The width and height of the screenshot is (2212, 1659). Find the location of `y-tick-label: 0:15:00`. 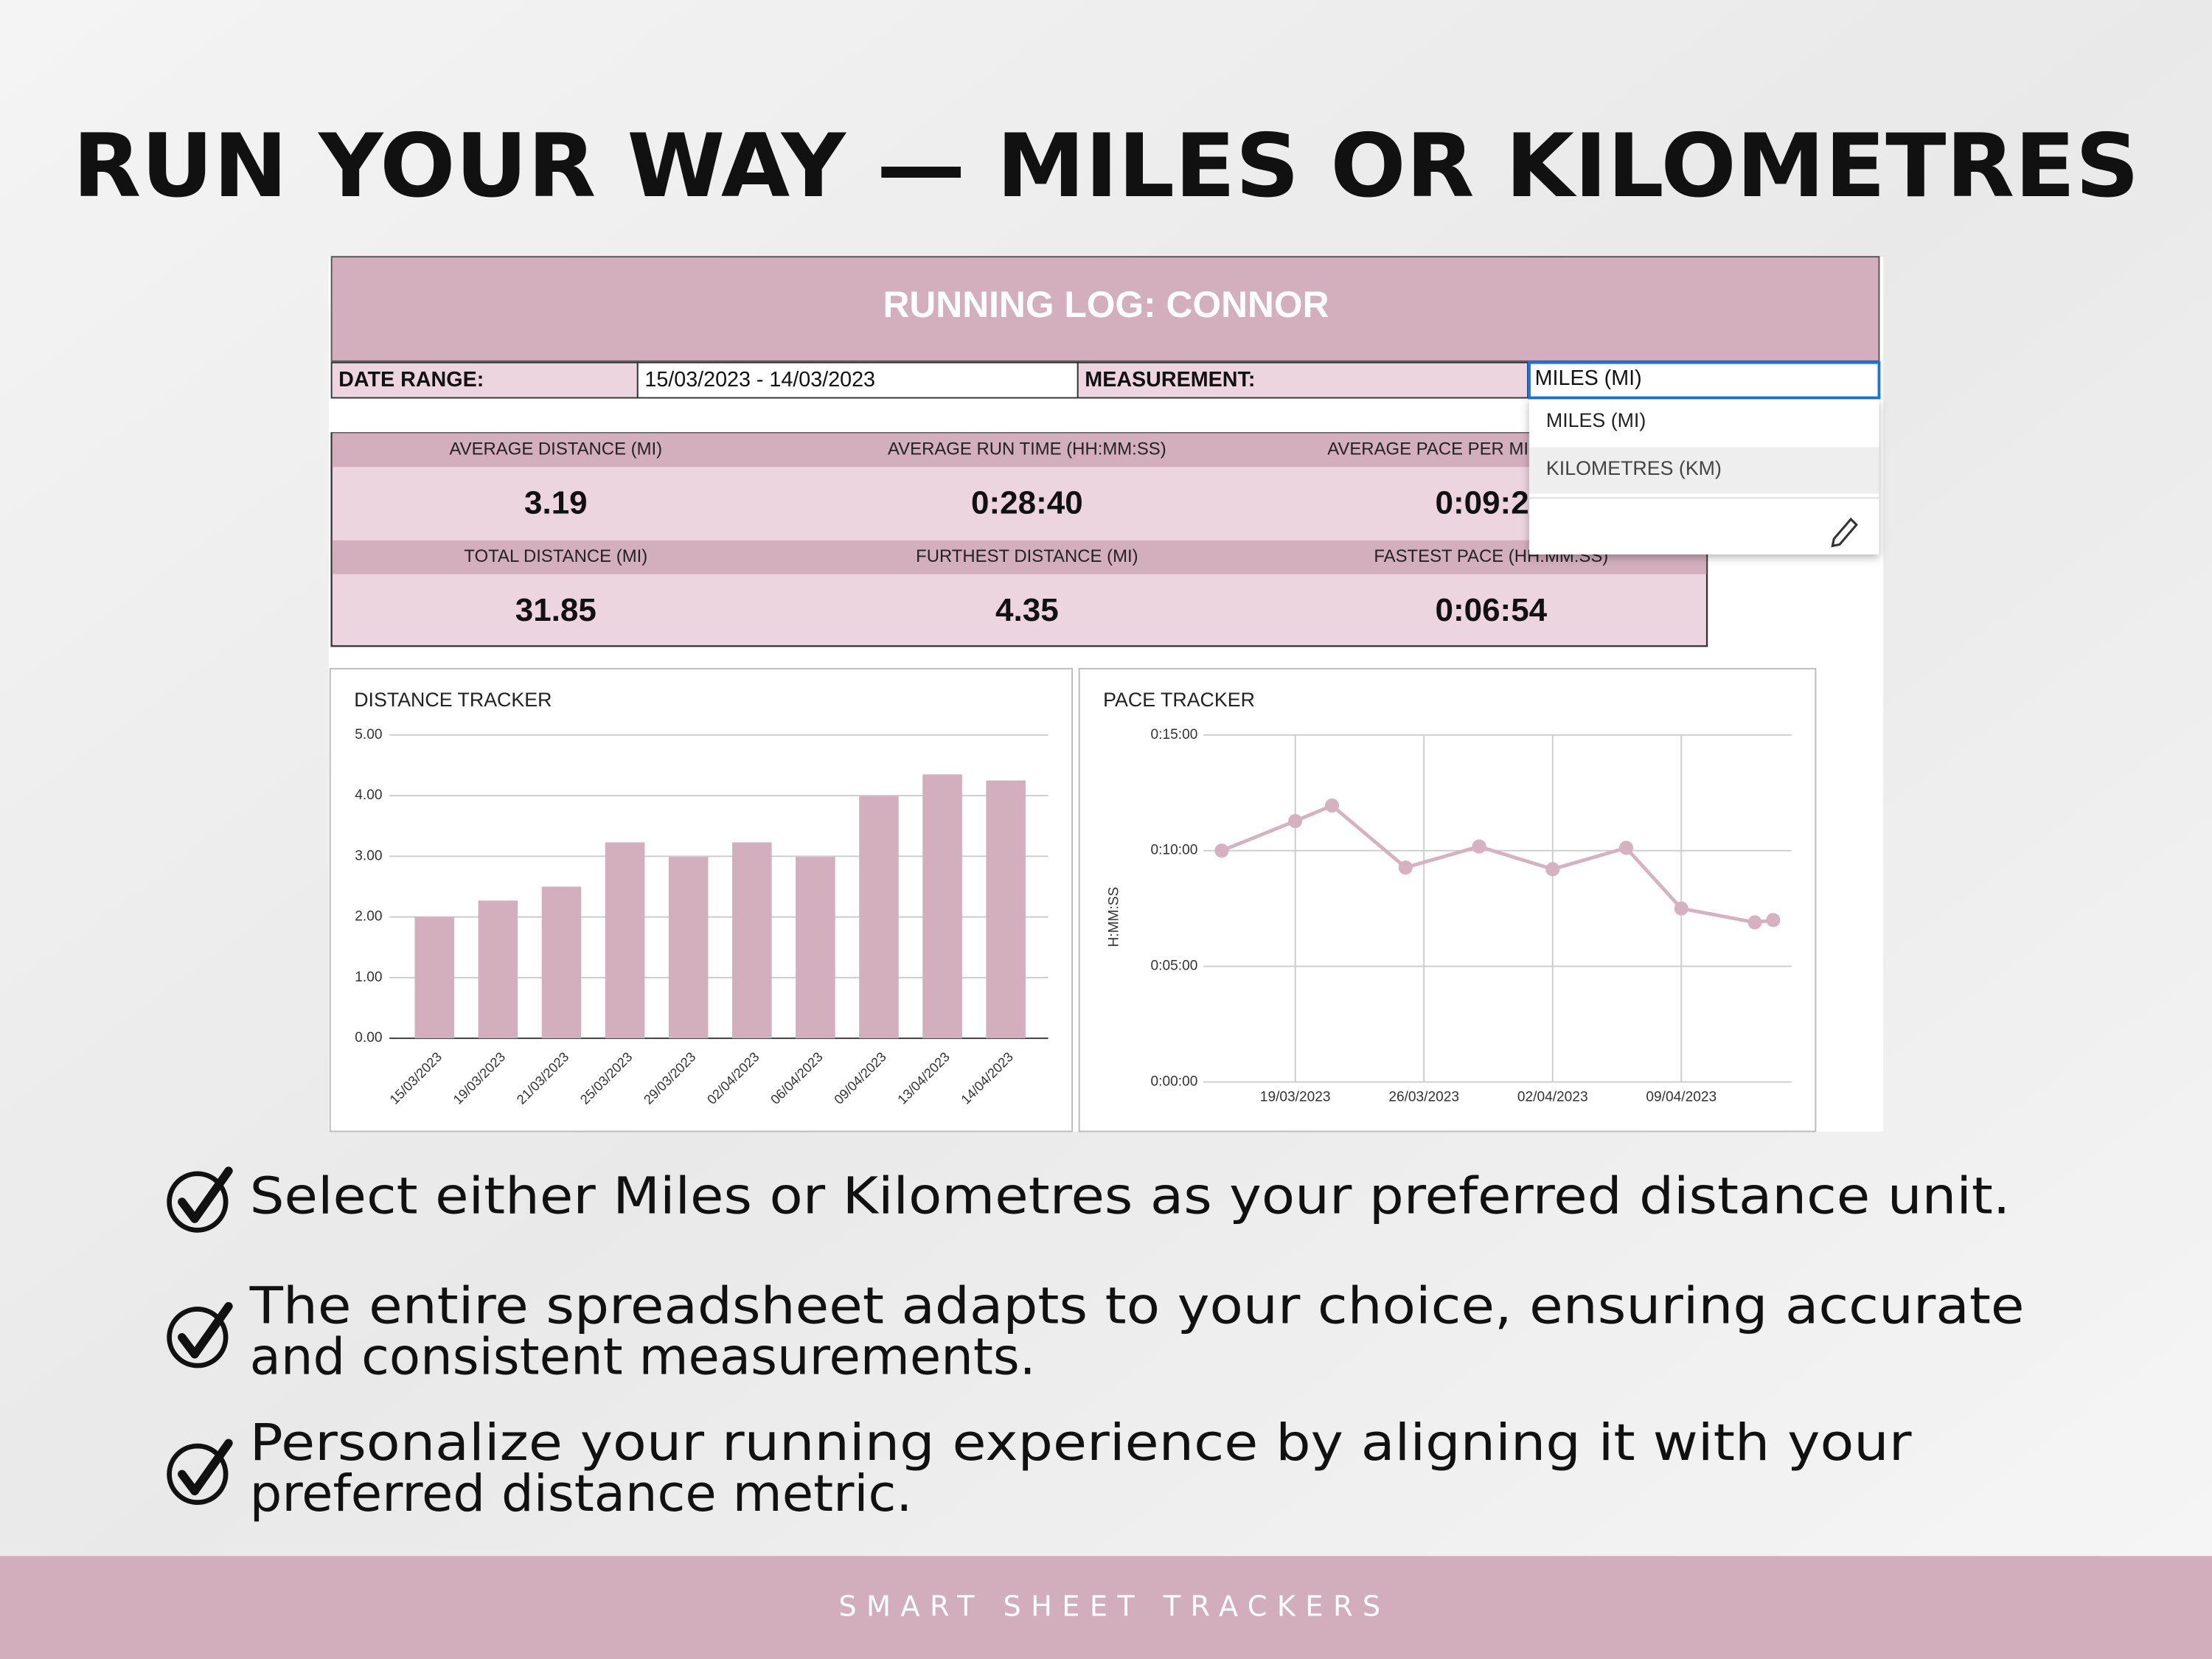

y-tick-label: 0:15:00 is located at coordinates (1174, 734).